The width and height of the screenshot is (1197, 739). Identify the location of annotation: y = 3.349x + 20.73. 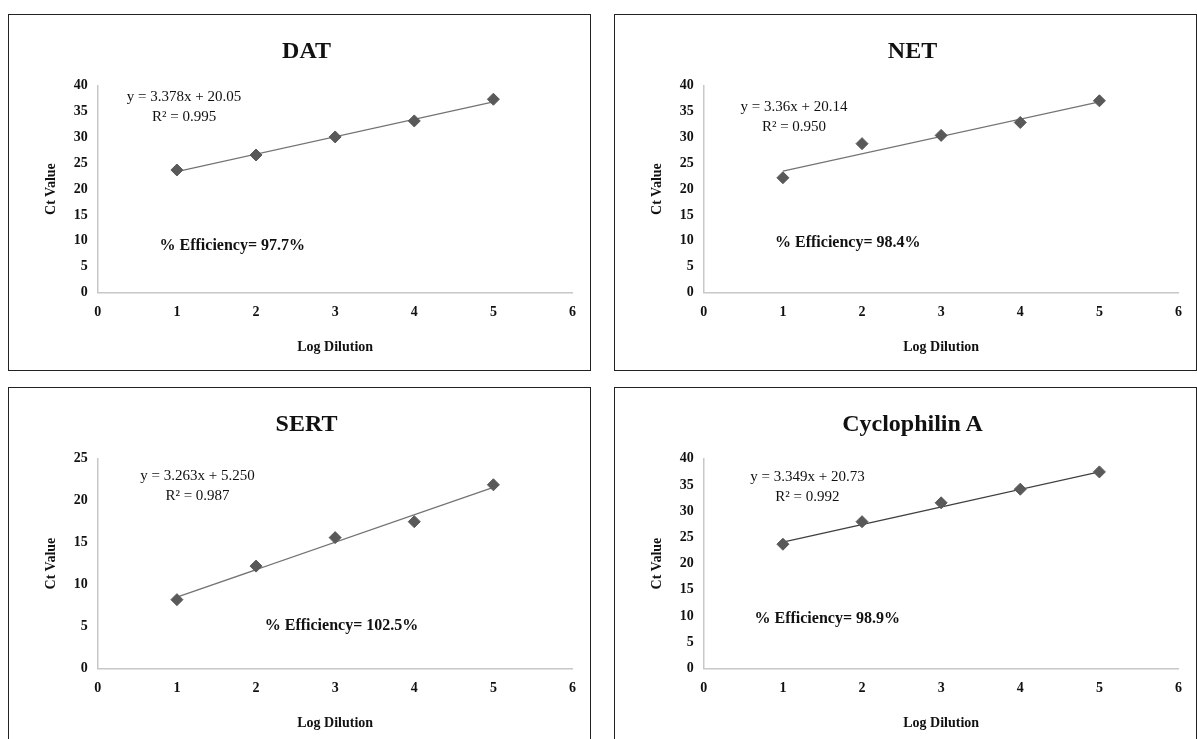
(807, 476).